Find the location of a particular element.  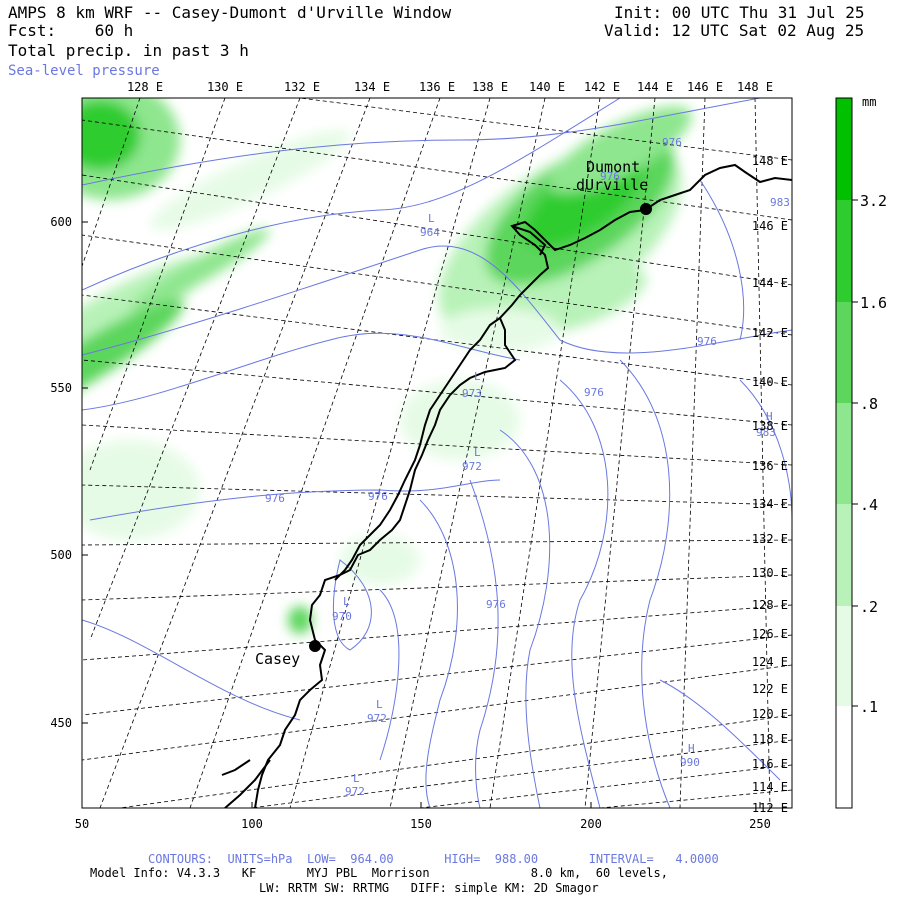

latitude-label: 112 E is located at coordinates (770, 808).